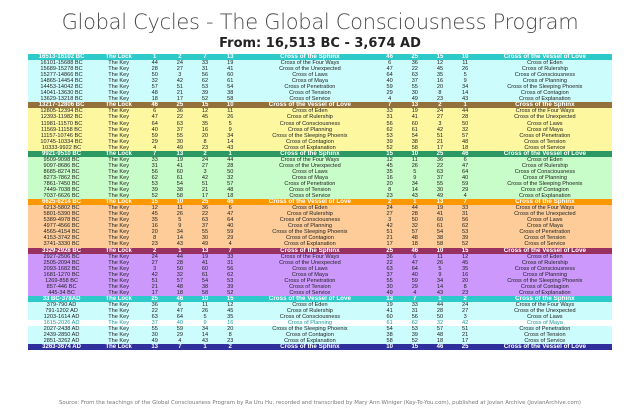  I want to click on gate-4-cell: 11, so click(230, 111).